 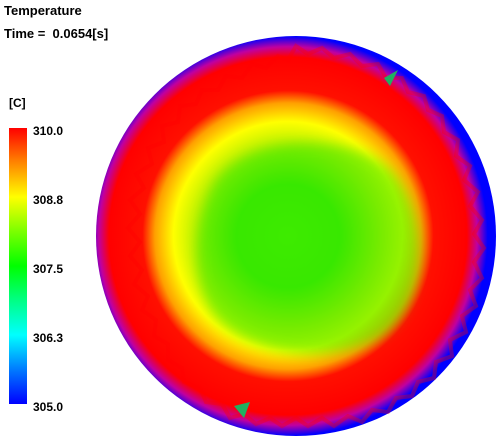 I want to click on legend-tick-2: 308.8, so click(x=48, y=200).